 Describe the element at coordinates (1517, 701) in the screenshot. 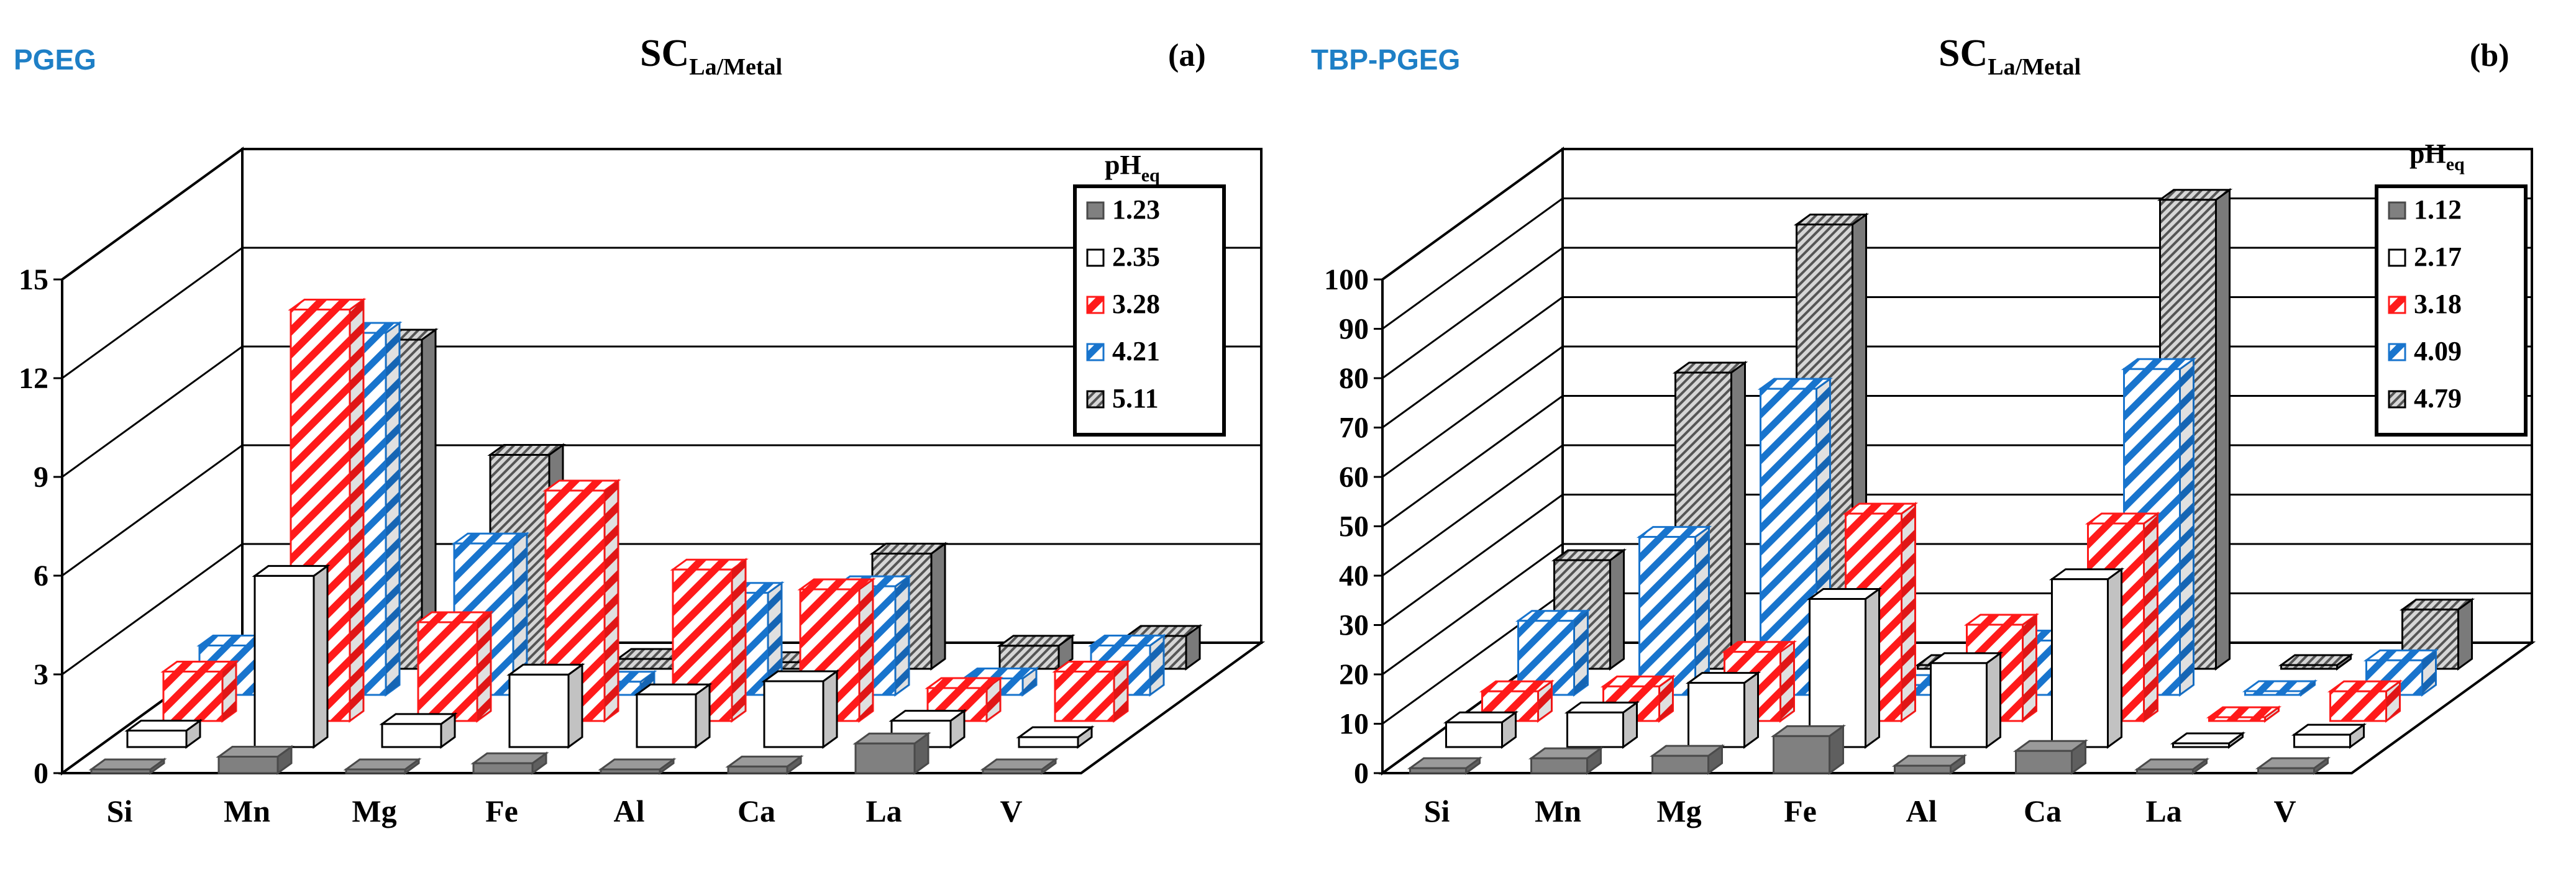

I see `bar-3.18-Si` at that location.